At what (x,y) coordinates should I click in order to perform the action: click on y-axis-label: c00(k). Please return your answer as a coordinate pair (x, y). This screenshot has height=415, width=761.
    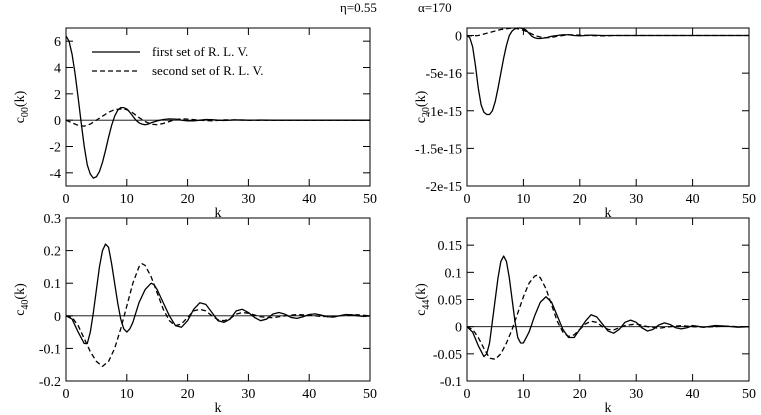
    Looking at the image, I should click on (22, 106).